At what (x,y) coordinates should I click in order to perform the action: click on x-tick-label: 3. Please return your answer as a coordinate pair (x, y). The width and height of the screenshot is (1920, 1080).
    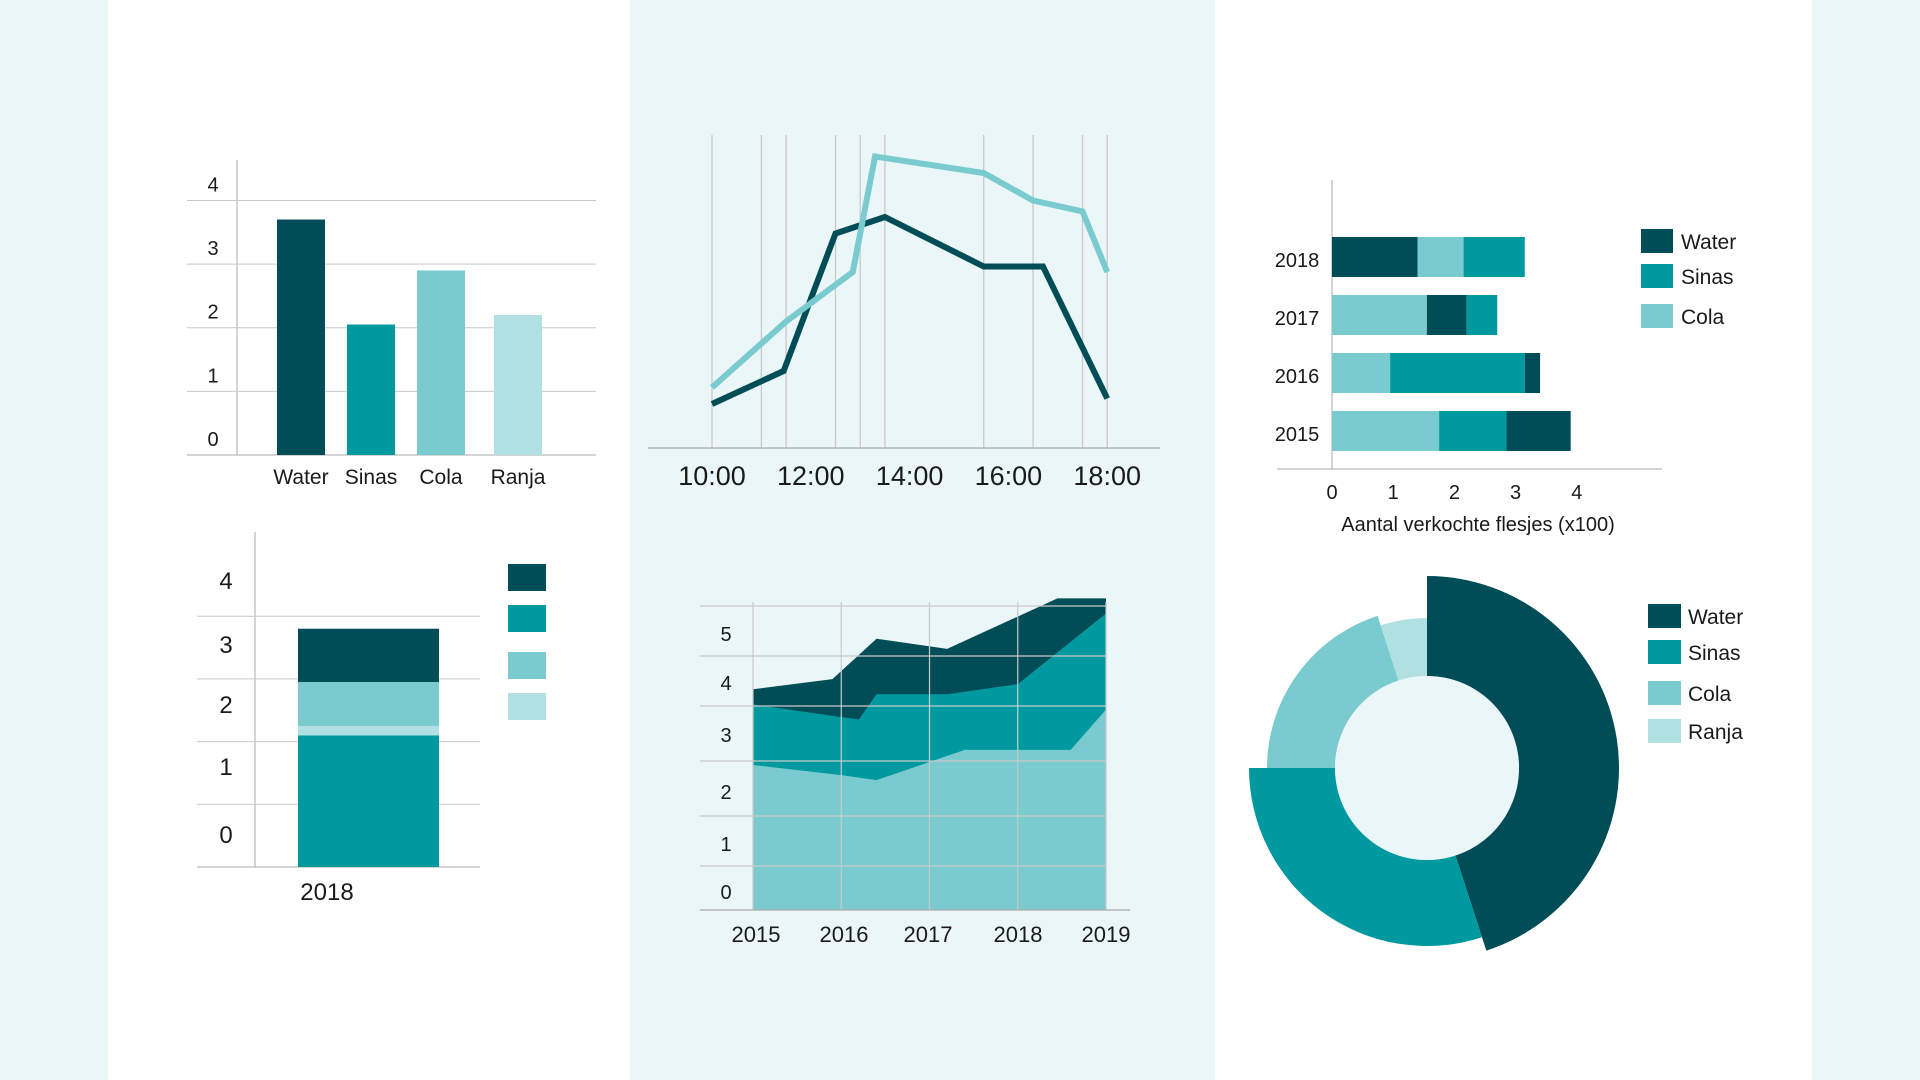
    Looking at the image, I should click on (1515, 493).